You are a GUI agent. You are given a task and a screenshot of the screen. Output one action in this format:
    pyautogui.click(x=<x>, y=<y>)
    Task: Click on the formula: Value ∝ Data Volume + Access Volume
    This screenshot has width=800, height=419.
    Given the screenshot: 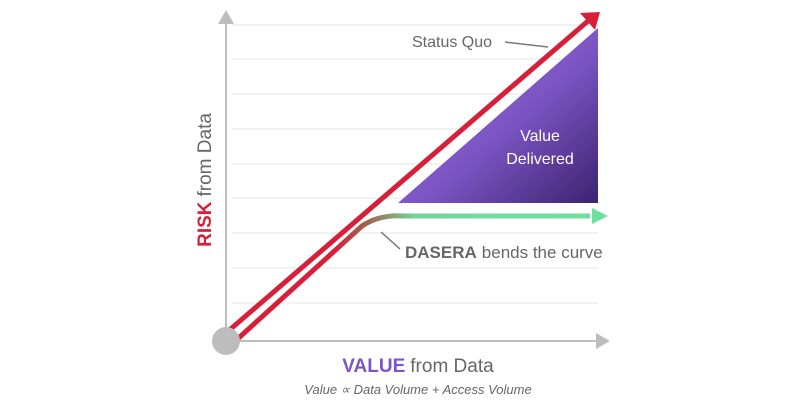 What is the action you would take?
    pyautogui.click(x=417, y=389)
    